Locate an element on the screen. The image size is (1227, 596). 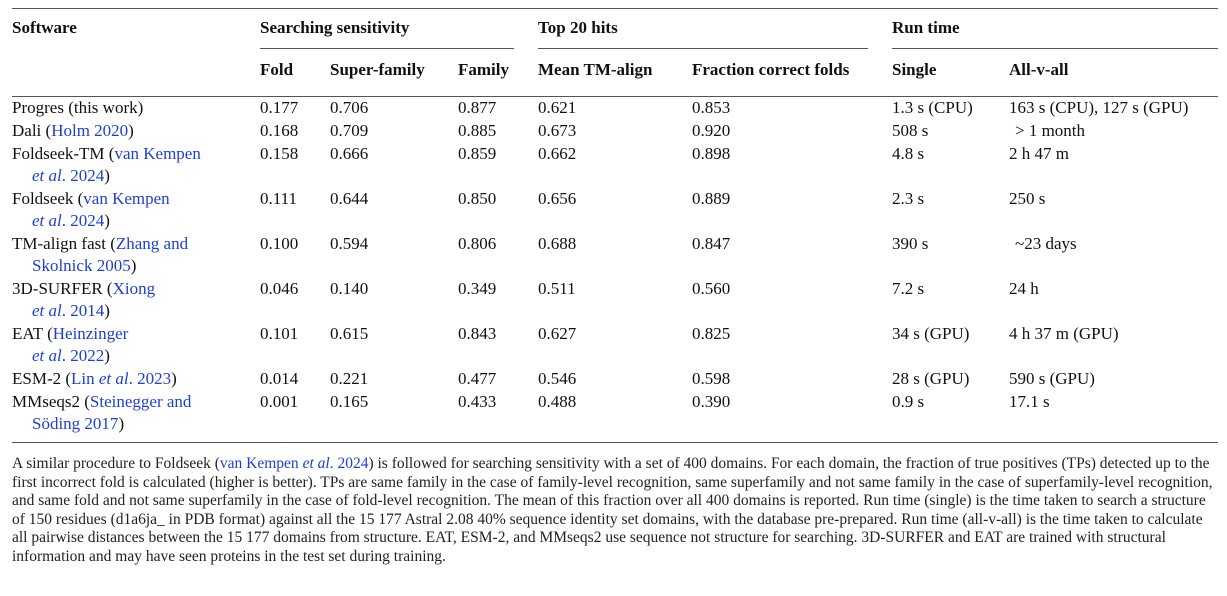
row-software: Foldseek (van Kempen is located at coordinates (91, 198).